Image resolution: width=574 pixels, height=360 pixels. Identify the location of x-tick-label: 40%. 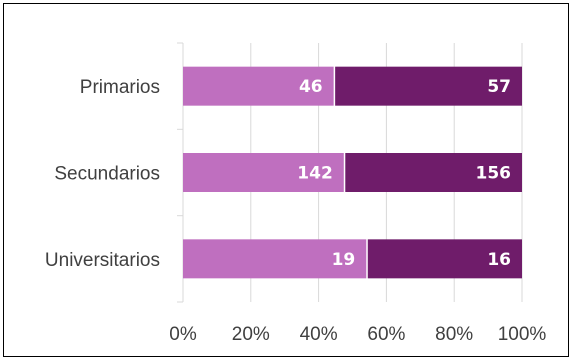
(319, 334).